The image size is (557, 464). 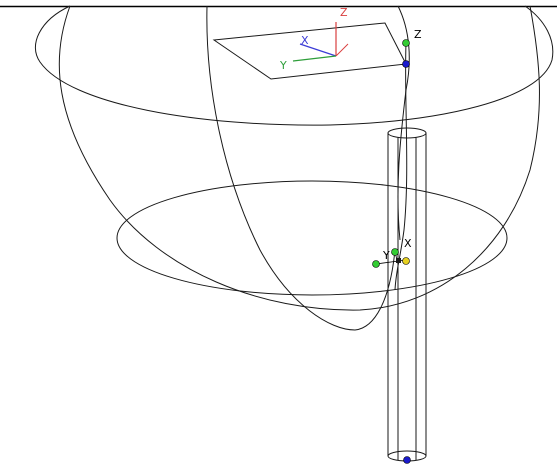 I want to click on grip-bottom-blue, so click(x=407, y=460).